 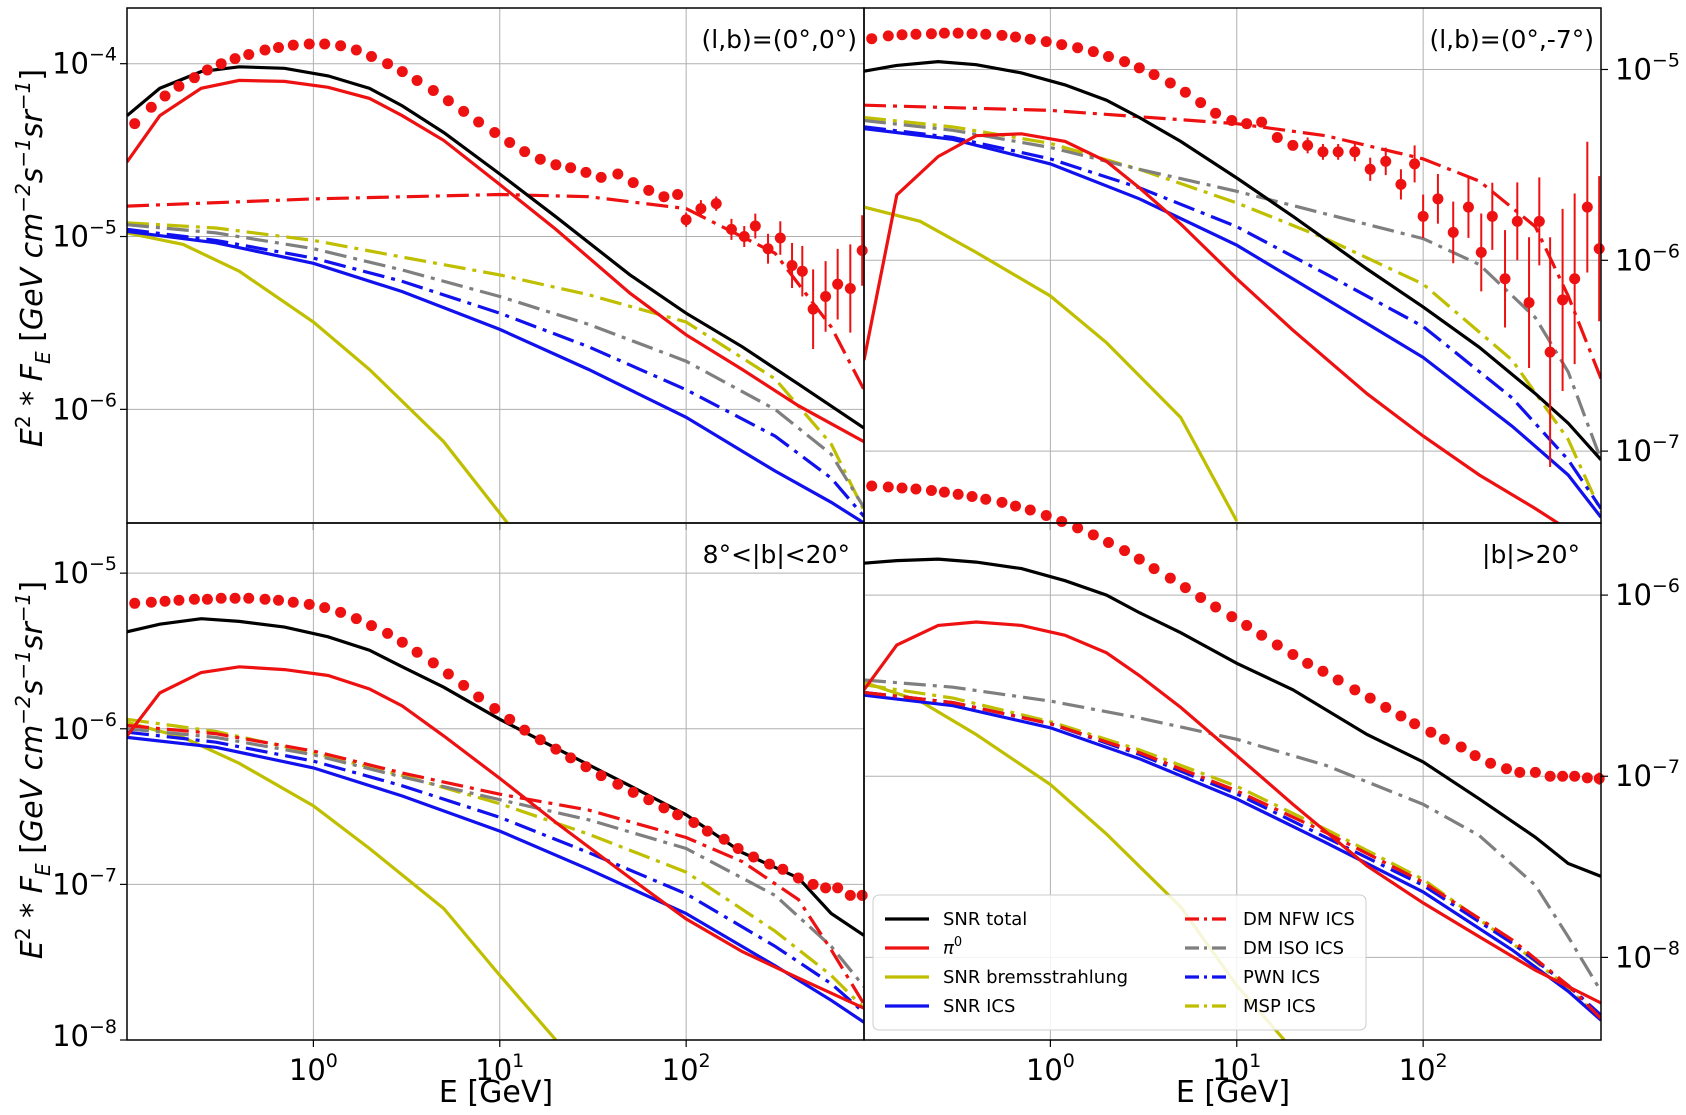 I want to click on legend-label-pi0: π0, so click(x=952, y=947).